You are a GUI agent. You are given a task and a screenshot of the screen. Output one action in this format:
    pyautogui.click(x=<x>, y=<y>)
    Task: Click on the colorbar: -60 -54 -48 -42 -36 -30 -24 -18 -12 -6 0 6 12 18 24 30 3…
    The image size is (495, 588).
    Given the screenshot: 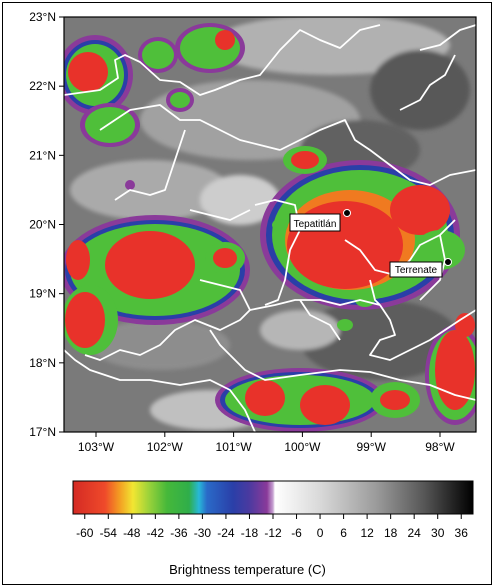 What is the action you would take?
    pyautogui.click(x=273, y=510)
    